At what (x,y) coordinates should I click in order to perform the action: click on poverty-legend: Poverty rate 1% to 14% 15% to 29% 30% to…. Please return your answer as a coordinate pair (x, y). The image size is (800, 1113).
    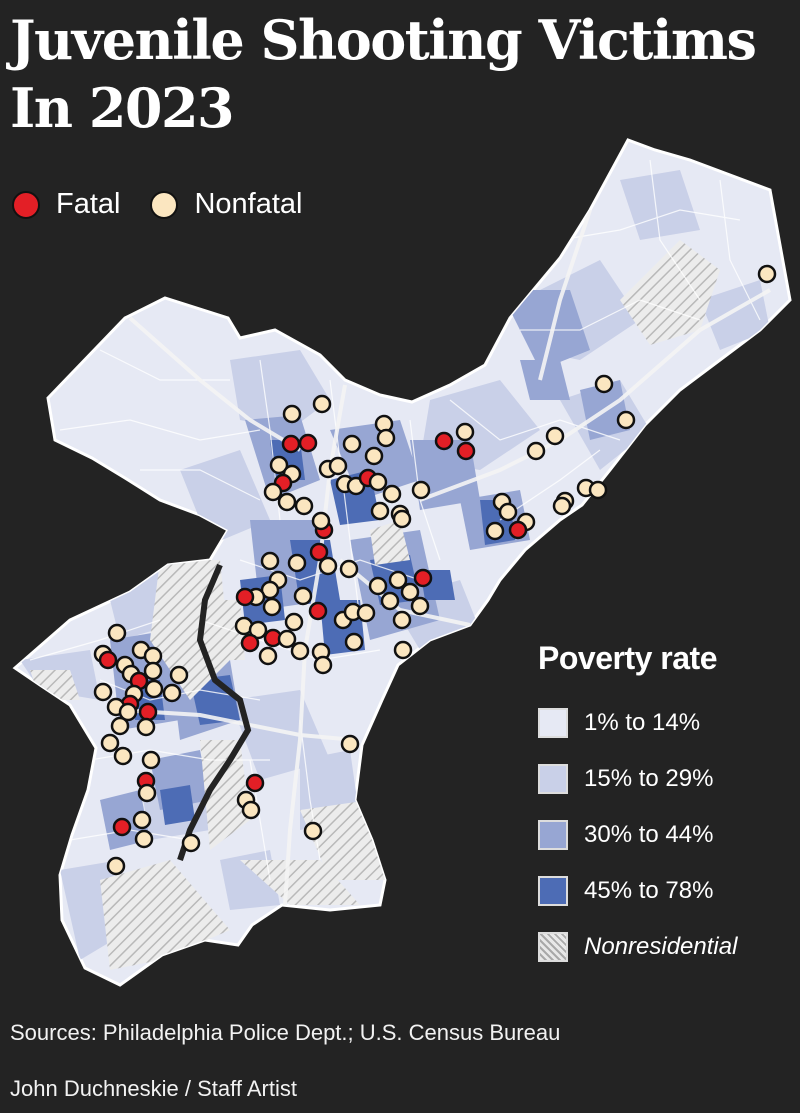
    Looking at the image, I should click on (663, 807).